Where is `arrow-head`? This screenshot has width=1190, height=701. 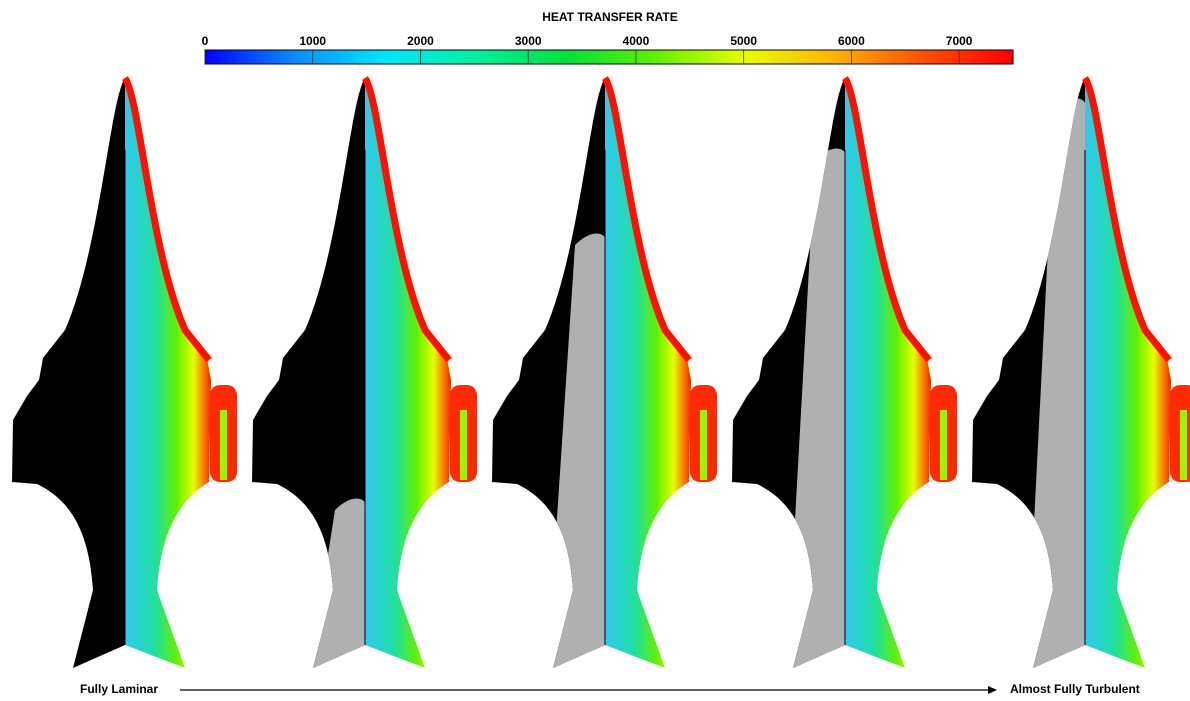 arrow-head is located at coordinates (992, 690).